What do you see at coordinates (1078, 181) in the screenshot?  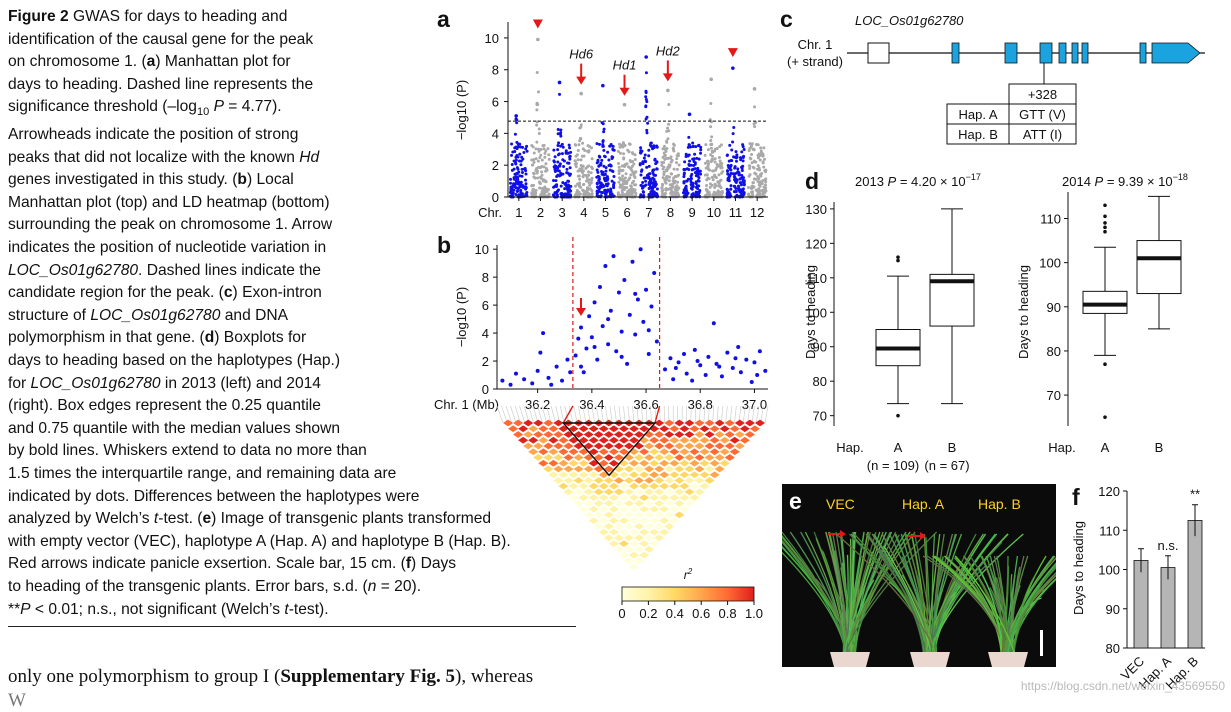 I see `boxplot-title-part: 2014` at bounding box center [1078, 181].